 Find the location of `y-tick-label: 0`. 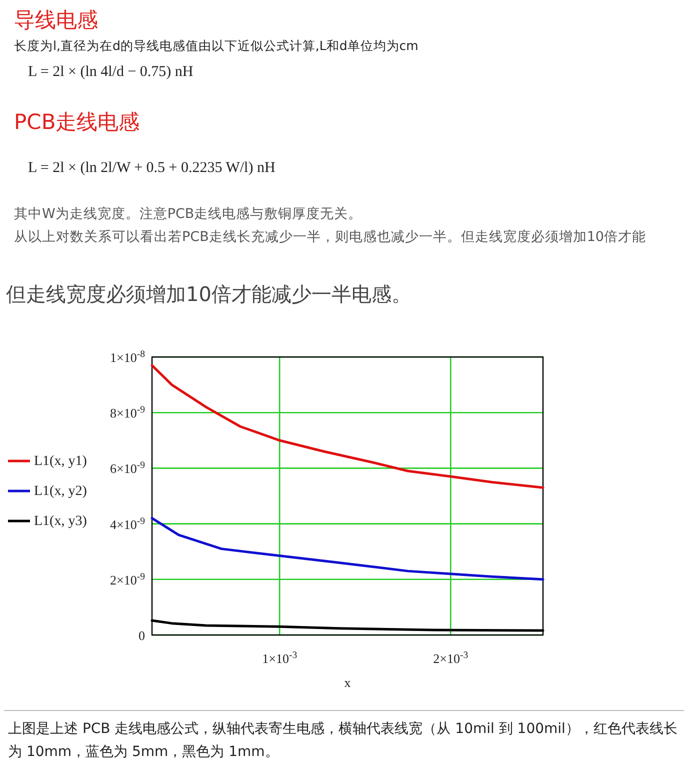

y-tick-label: 0 is located at coordinates (141, 635).